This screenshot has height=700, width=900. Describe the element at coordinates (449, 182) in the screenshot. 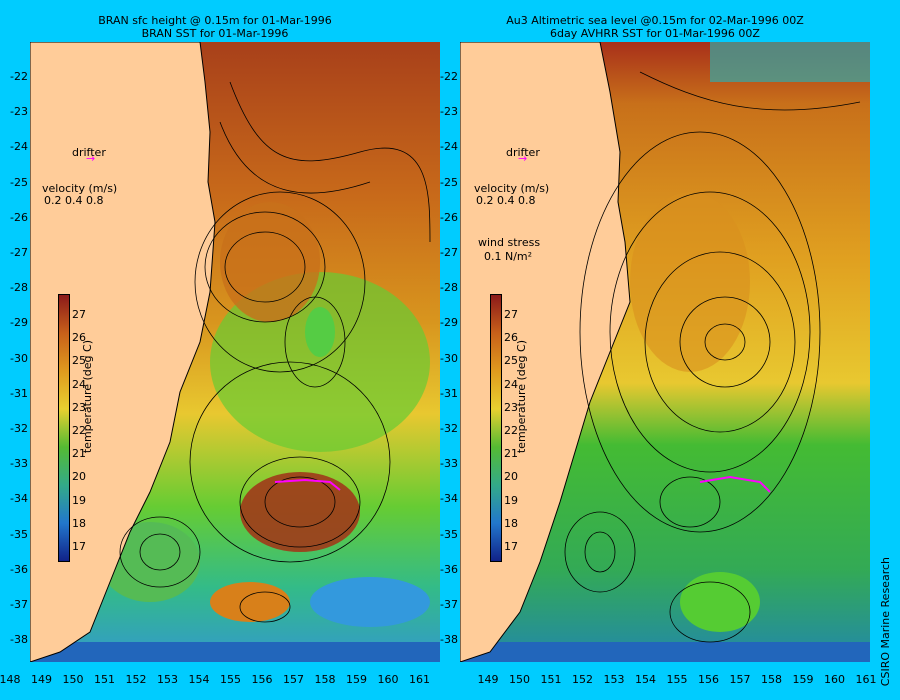

I see `y-tick: -25` at that location.